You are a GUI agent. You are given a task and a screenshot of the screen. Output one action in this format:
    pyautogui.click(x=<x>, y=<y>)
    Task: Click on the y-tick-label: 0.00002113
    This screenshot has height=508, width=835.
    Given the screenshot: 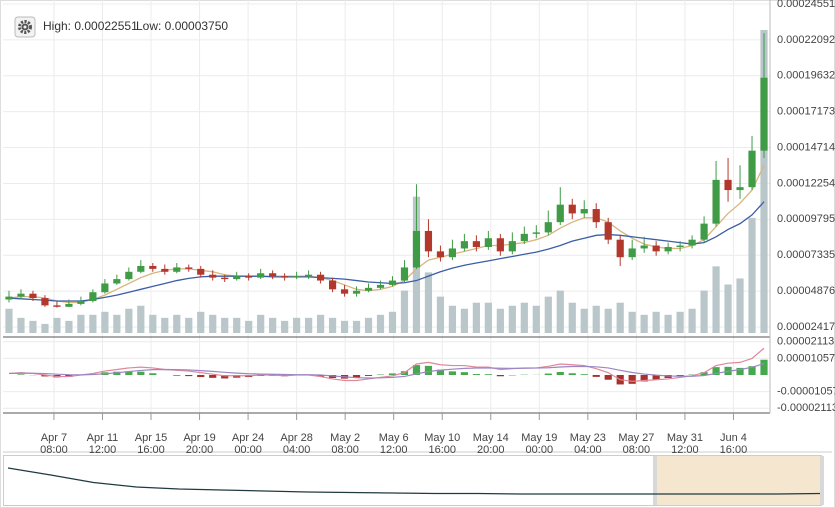 What is the action you would take?
    pyautogui.click(x=805, y=342)
    